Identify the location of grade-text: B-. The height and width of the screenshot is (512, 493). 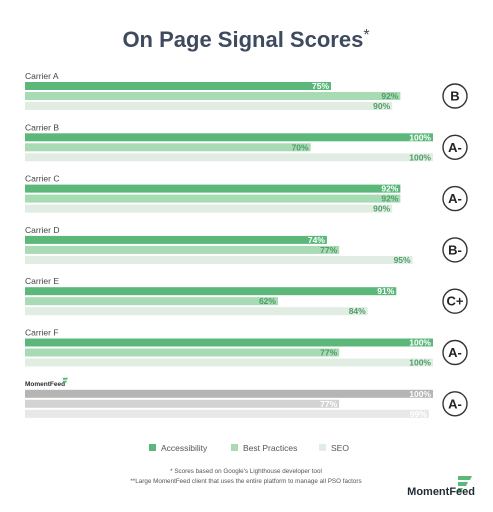
(455, 249).